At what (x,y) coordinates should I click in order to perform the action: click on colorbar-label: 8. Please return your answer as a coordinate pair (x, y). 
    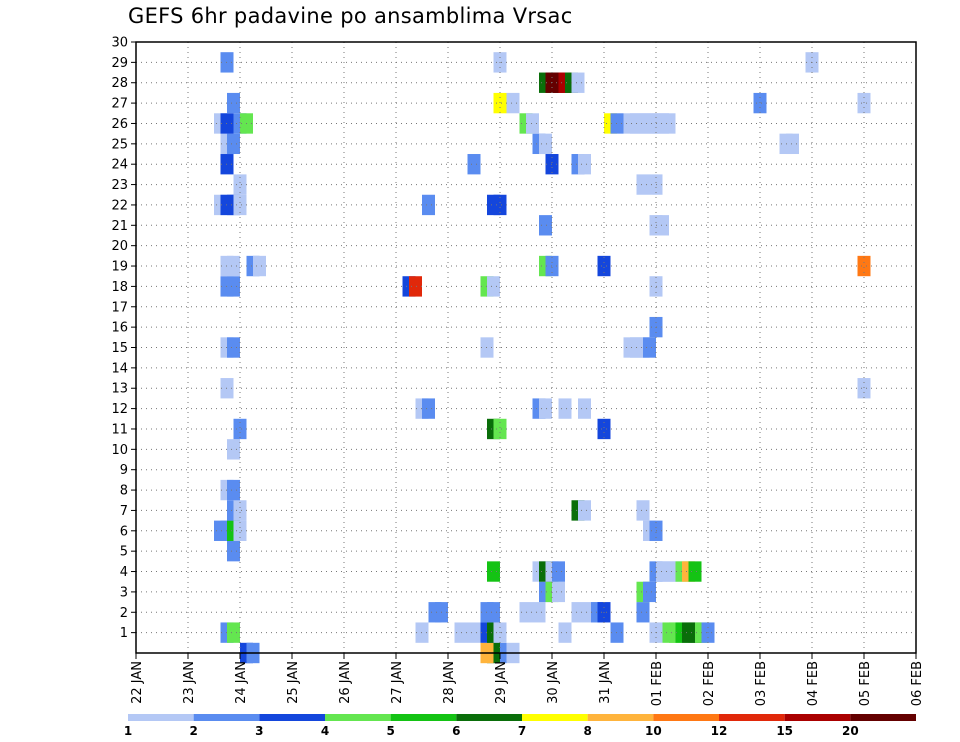
    Looking at the image, I should click on (587, 731).